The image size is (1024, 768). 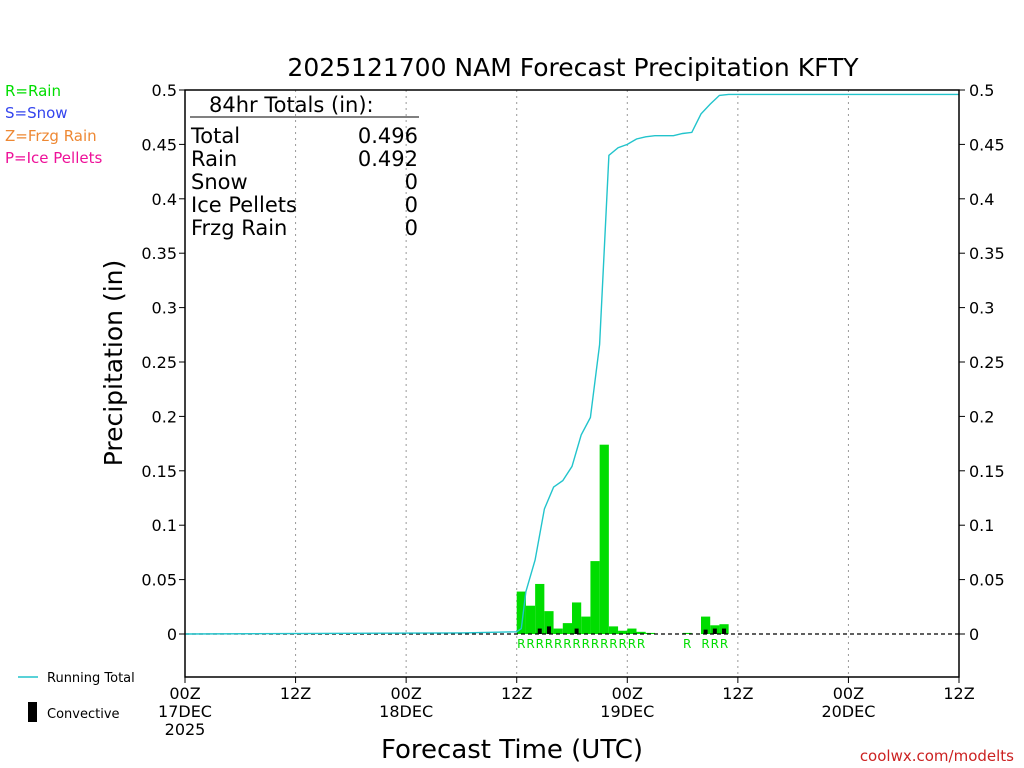 I want to click on ptype-marker-6: R, so click(x=576, y=644).